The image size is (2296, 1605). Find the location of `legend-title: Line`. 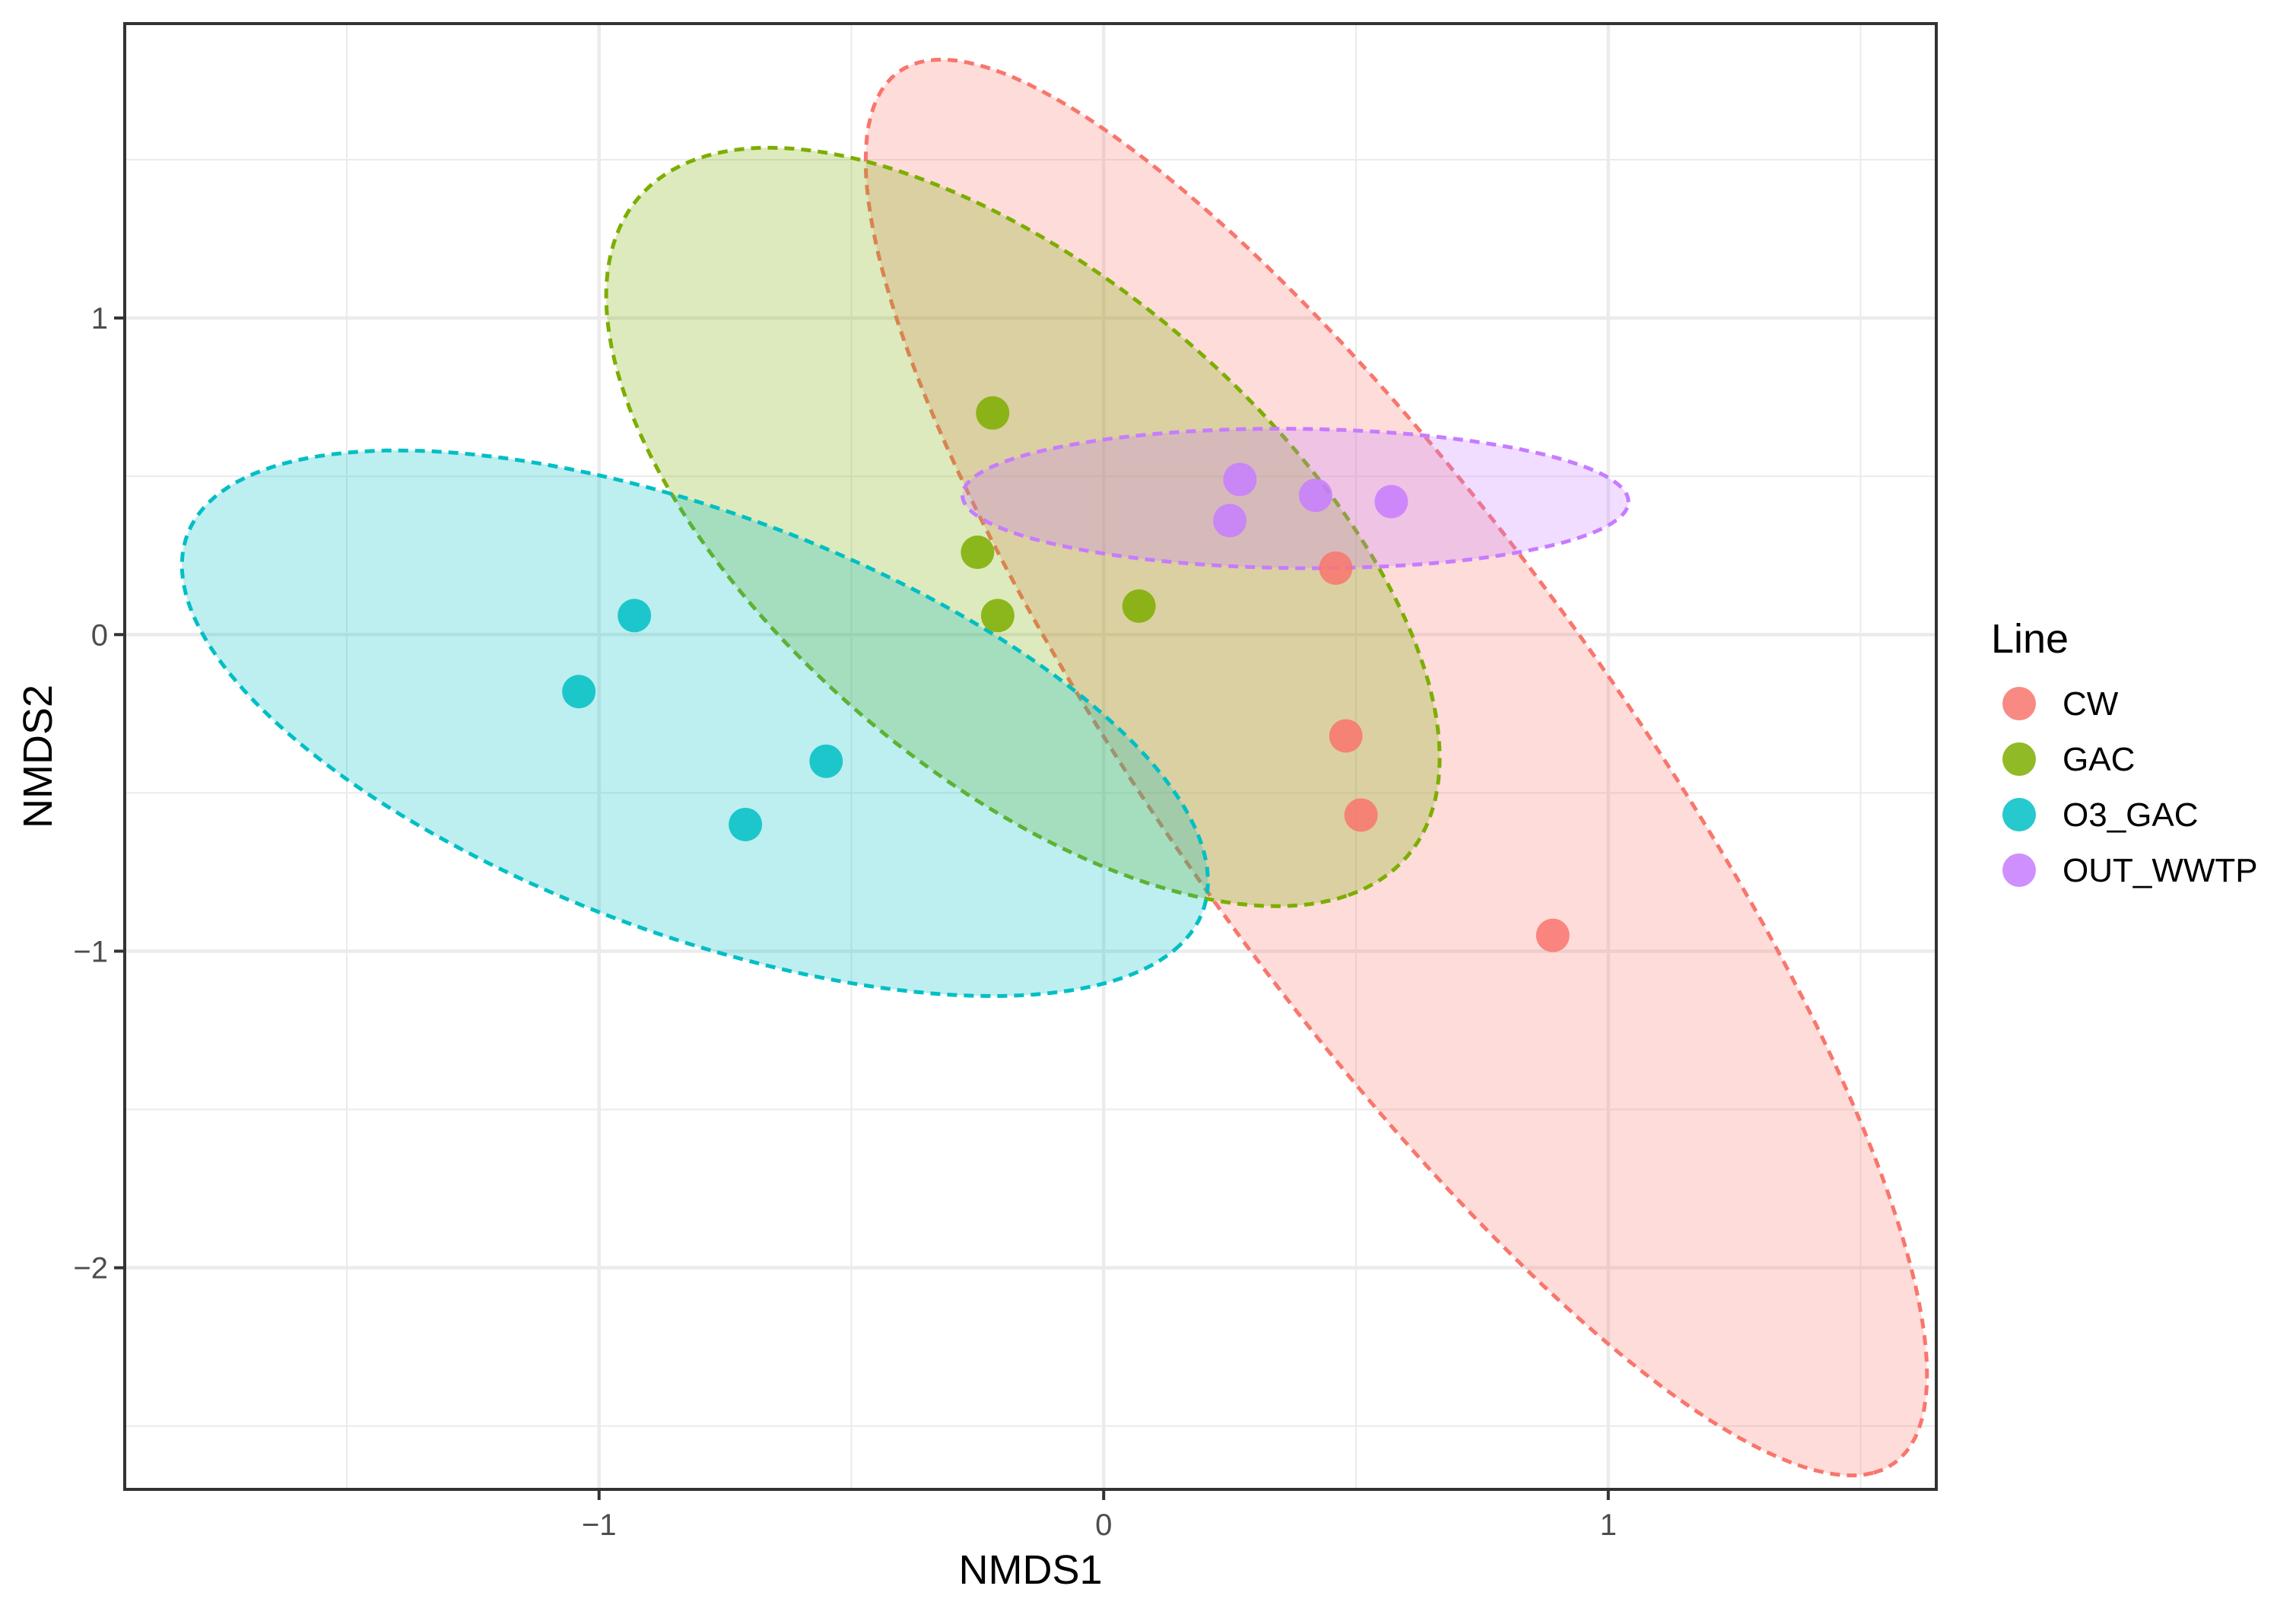

legend-title: Line is located at coordinates (2030, 639).